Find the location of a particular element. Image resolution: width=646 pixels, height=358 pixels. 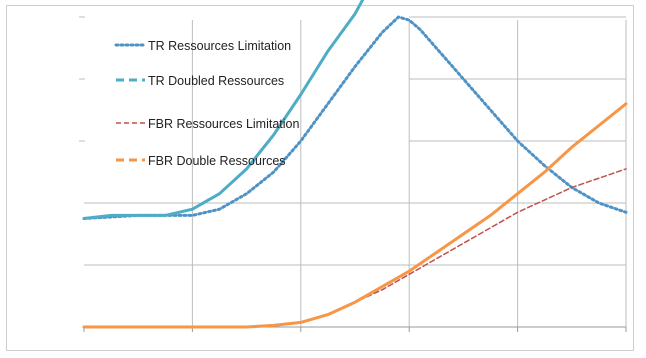

legend-entry-tr-doubled-ressources: TR Doubled Ressources is located at coordinates (200, 81).